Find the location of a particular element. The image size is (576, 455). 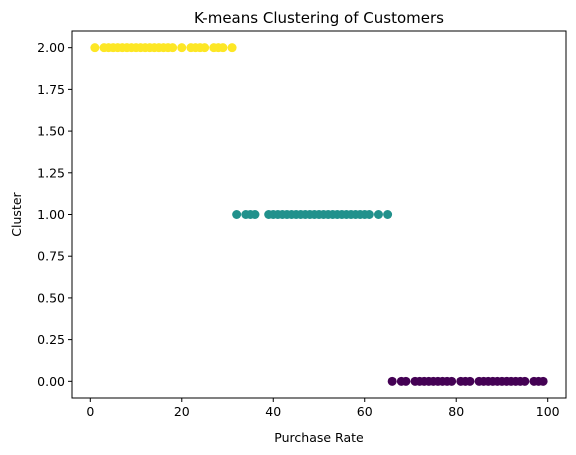

chart-title: K-means Clustering of Customers is located at coordinates (319, 18).